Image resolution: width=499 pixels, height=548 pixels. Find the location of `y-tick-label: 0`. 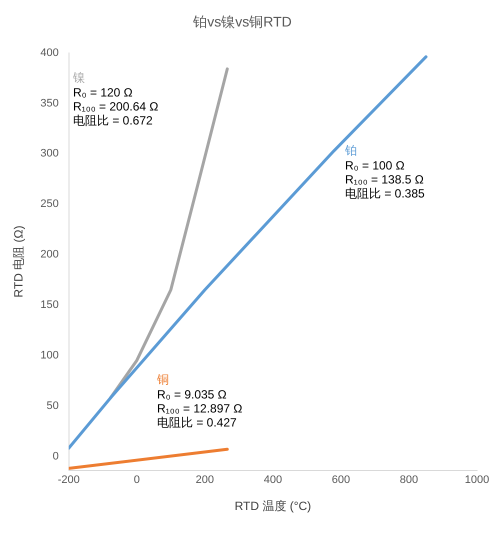

y-tick-label: 0 is located at coordinates (55, 456).